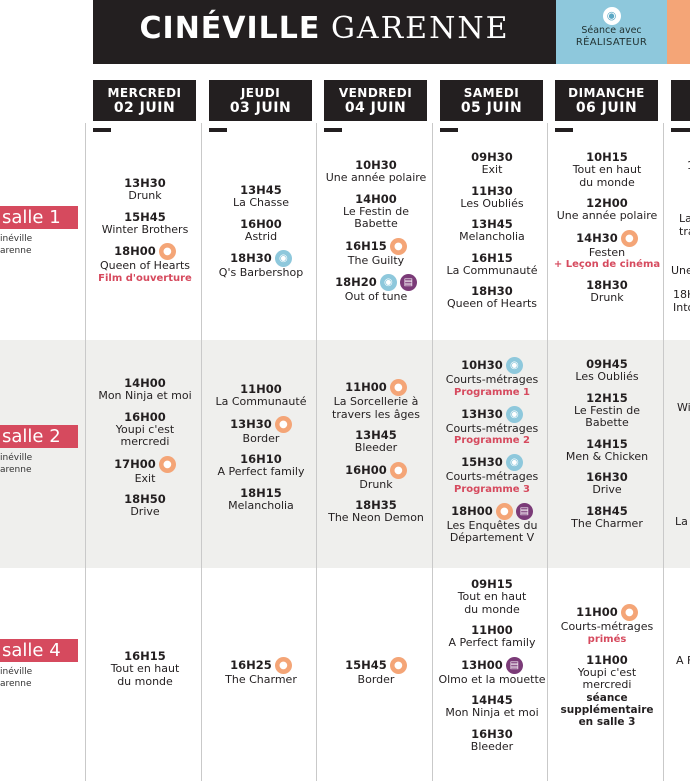 The image size is (690, 781). What do you see at coordinates (376, 282) in the screenshot?
I see `screening-time: 18H20 ◉ ▤` at bounding box center [376, 282].